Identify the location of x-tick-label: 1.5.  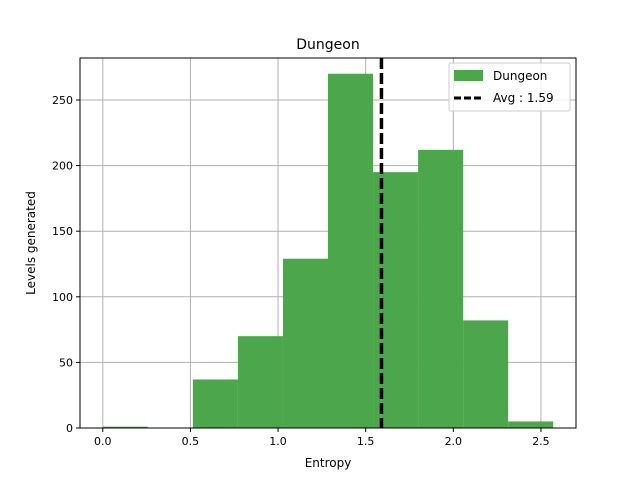
(366, 441).